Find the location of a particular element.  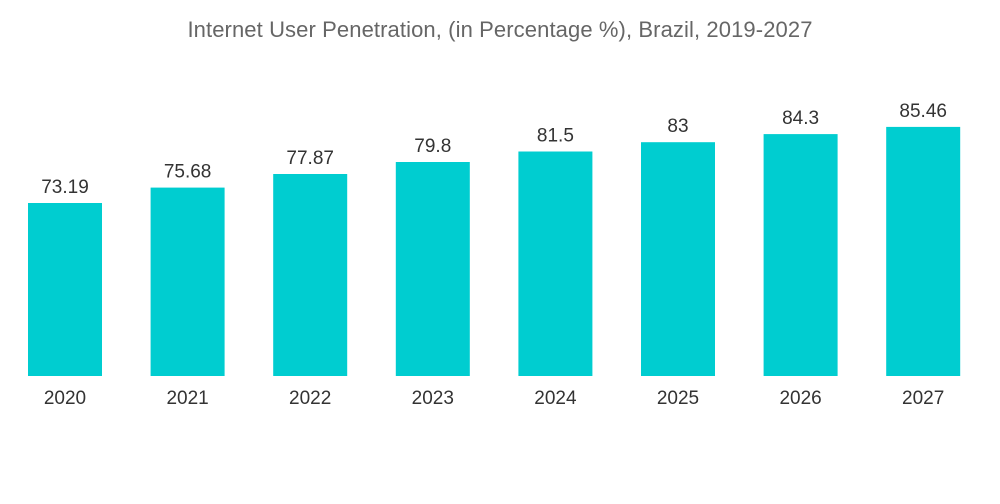

value-label-2025: 83 is located at coordinates (677, 126).